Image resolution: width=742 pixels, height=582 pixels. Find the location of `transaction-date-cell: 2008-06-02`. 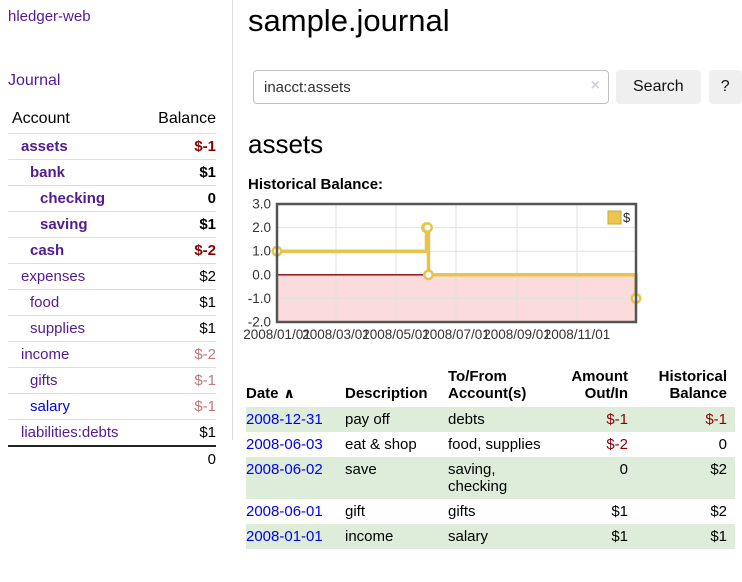

transaction-date-cell: 2008-06-02 is located at coordinates (295, 478).